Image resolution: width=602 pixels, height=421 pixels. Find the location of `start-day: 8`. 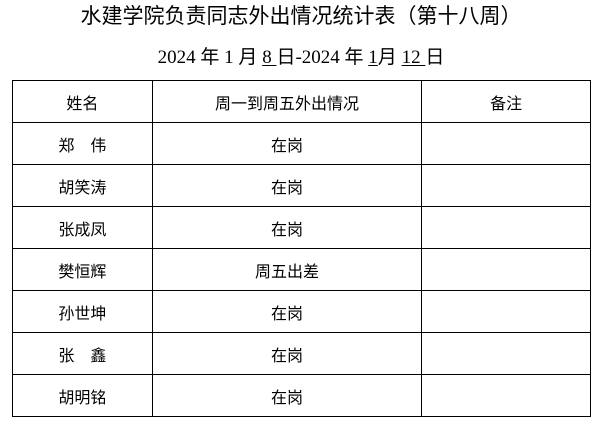

start-day: 8 is located at coordinates (267, 57).